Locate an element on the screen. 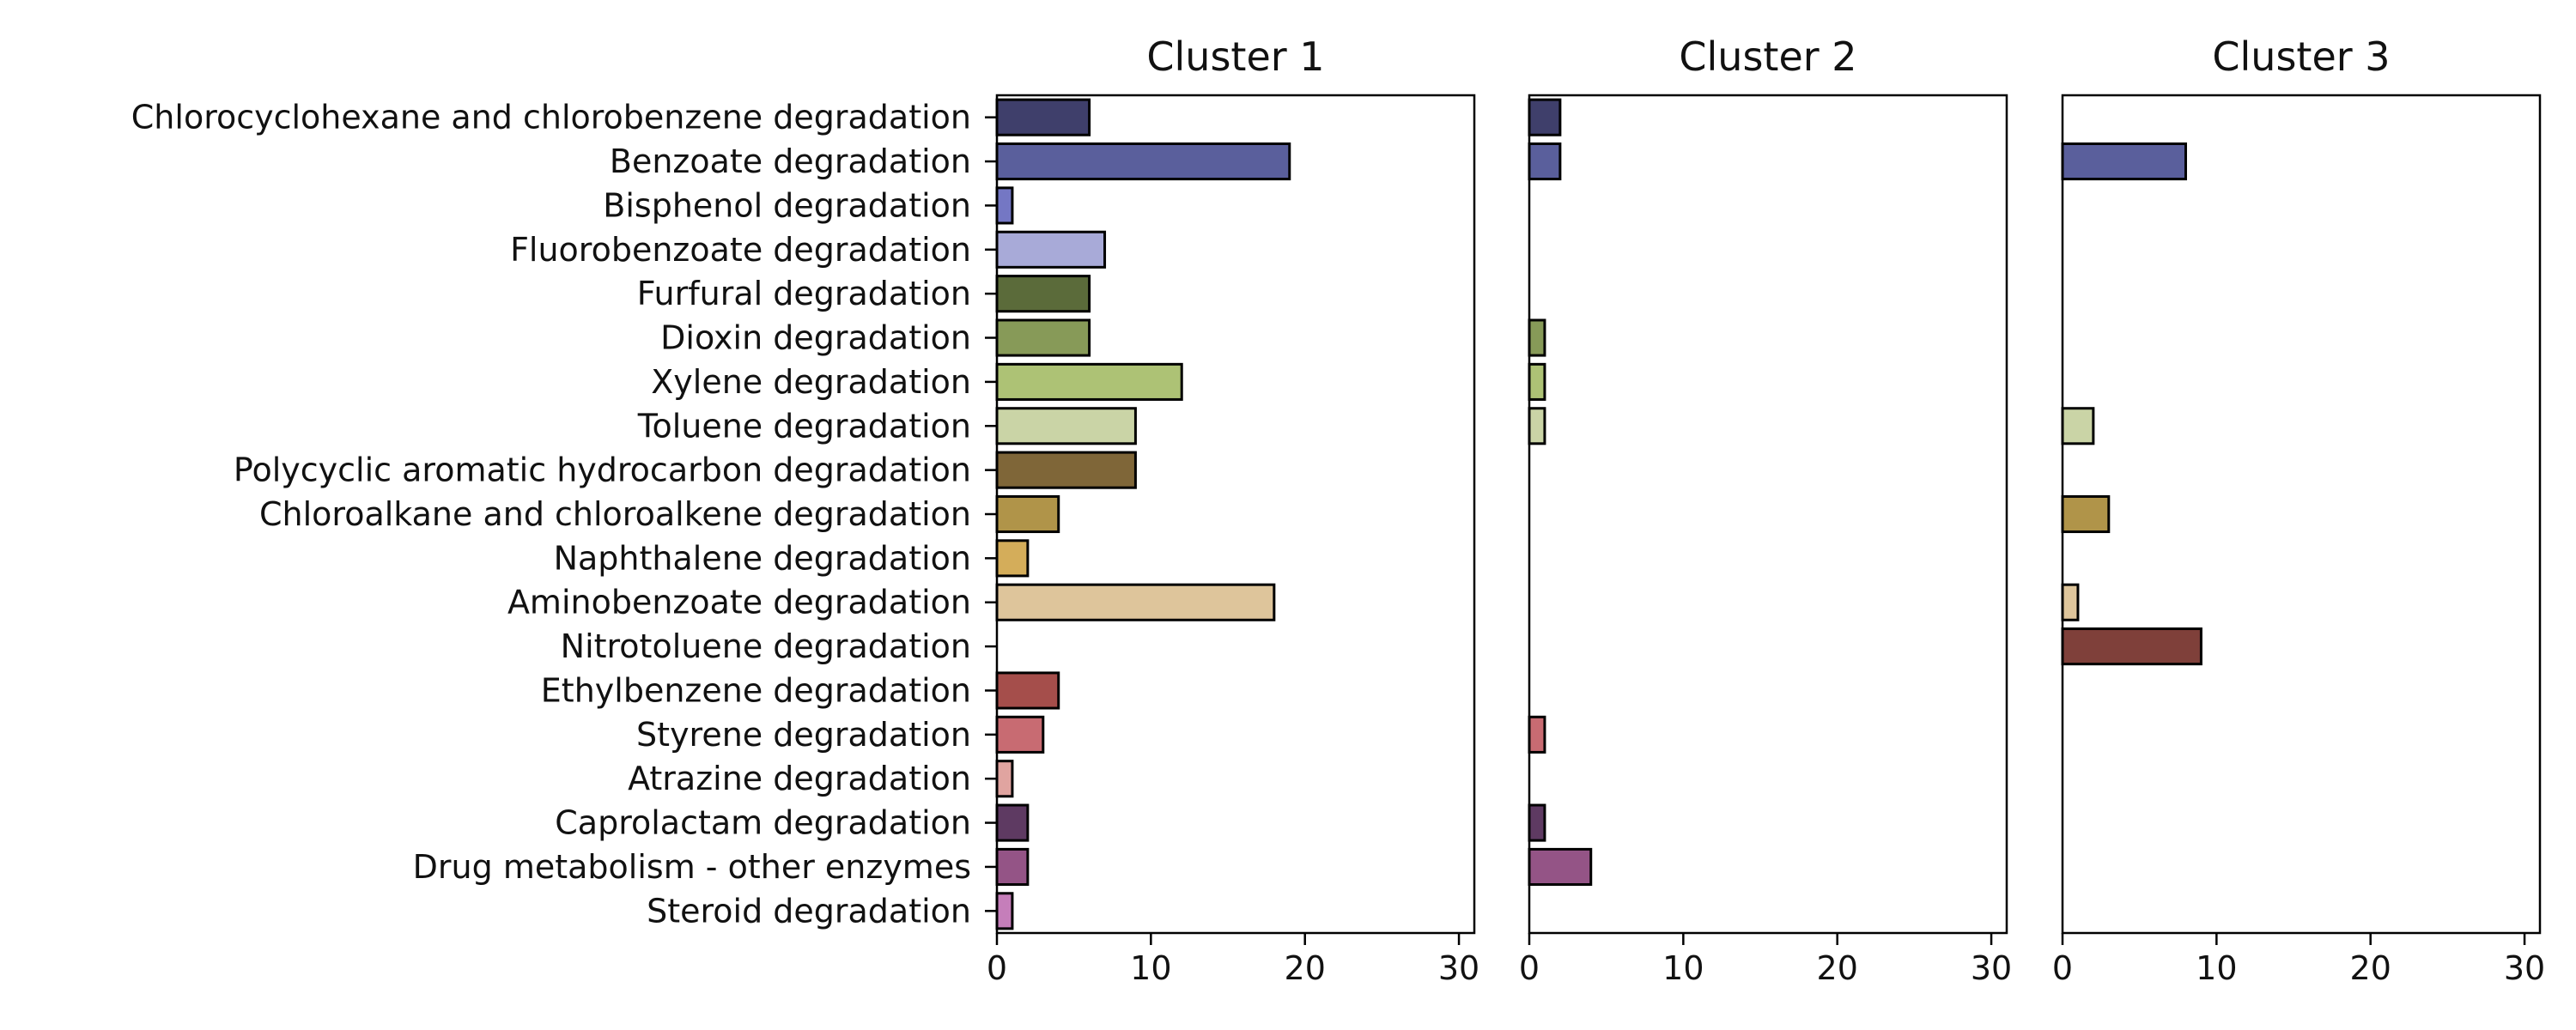 The height and width of the screenshot is (1030, 2576). category-label: Ethylbenzene degradation is located at coordinates (756, 690).